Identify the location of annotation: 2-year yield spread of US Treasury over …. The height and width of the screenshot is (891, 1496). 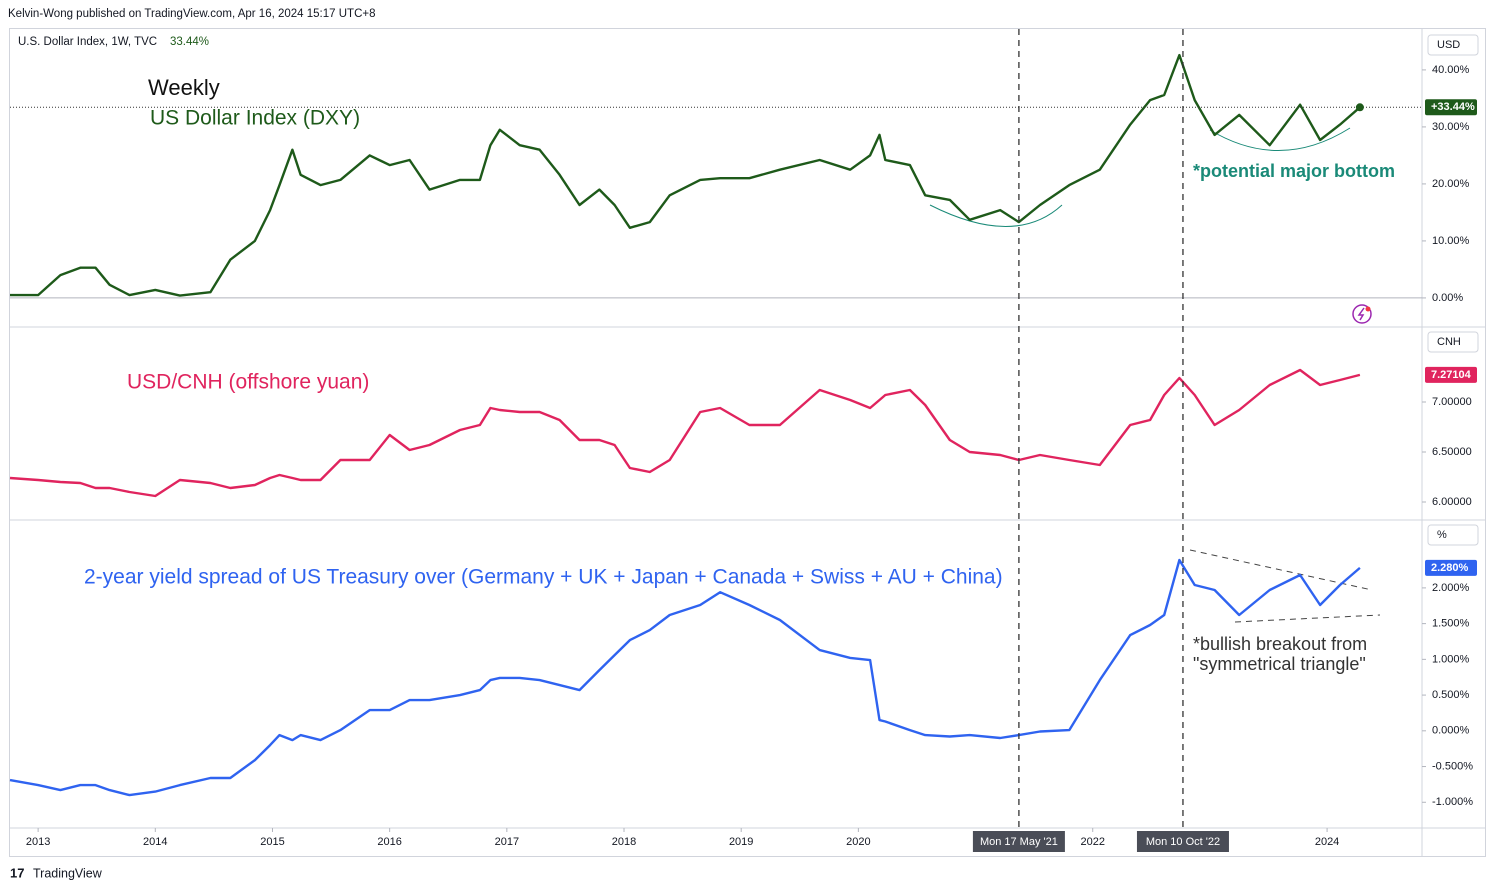
(543, 577).